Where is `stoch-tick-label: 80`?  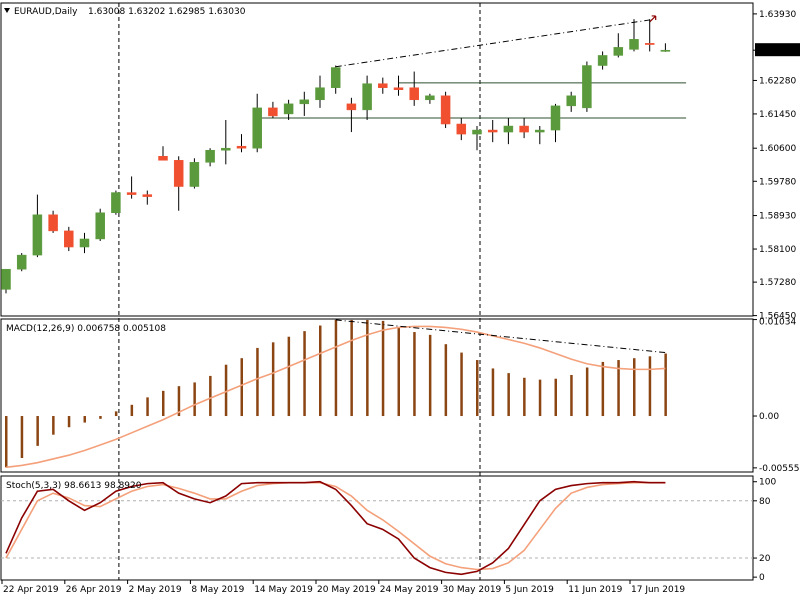
stoch-tick-label: 80 is located at coordinates (765, 502).